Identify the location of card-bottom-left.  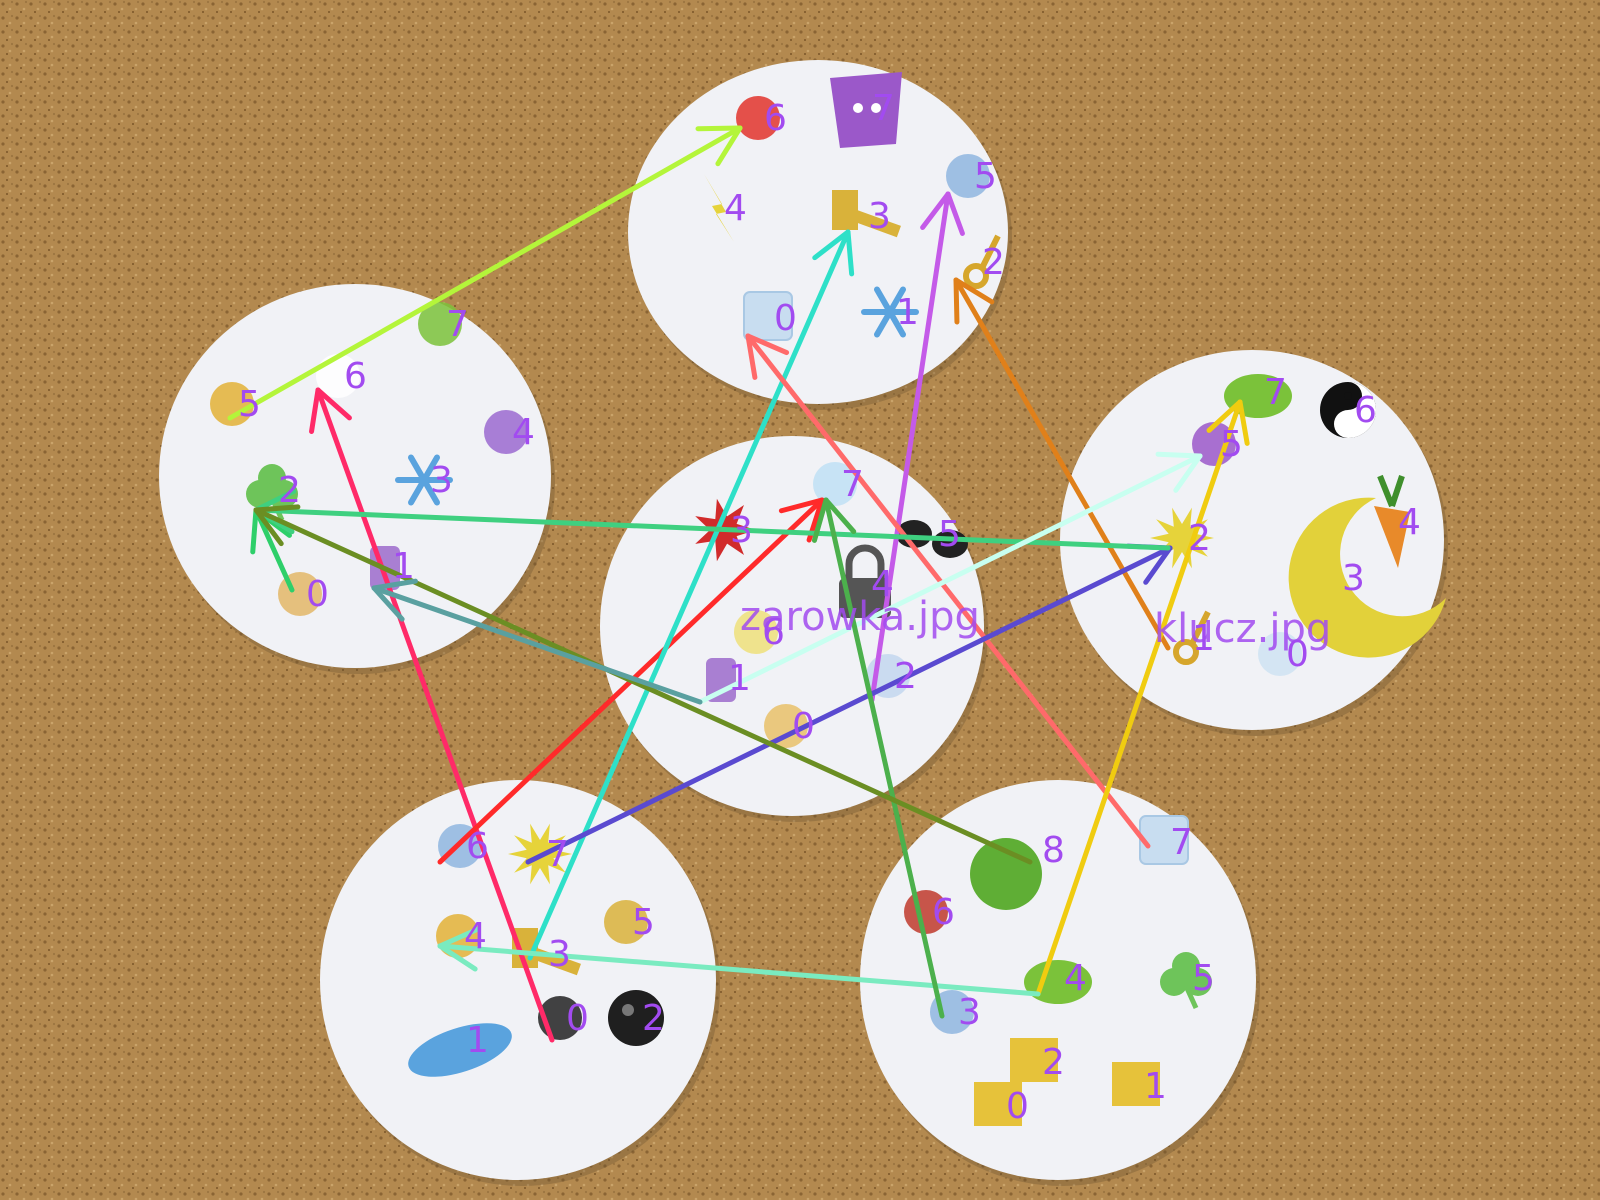
(520, 983).